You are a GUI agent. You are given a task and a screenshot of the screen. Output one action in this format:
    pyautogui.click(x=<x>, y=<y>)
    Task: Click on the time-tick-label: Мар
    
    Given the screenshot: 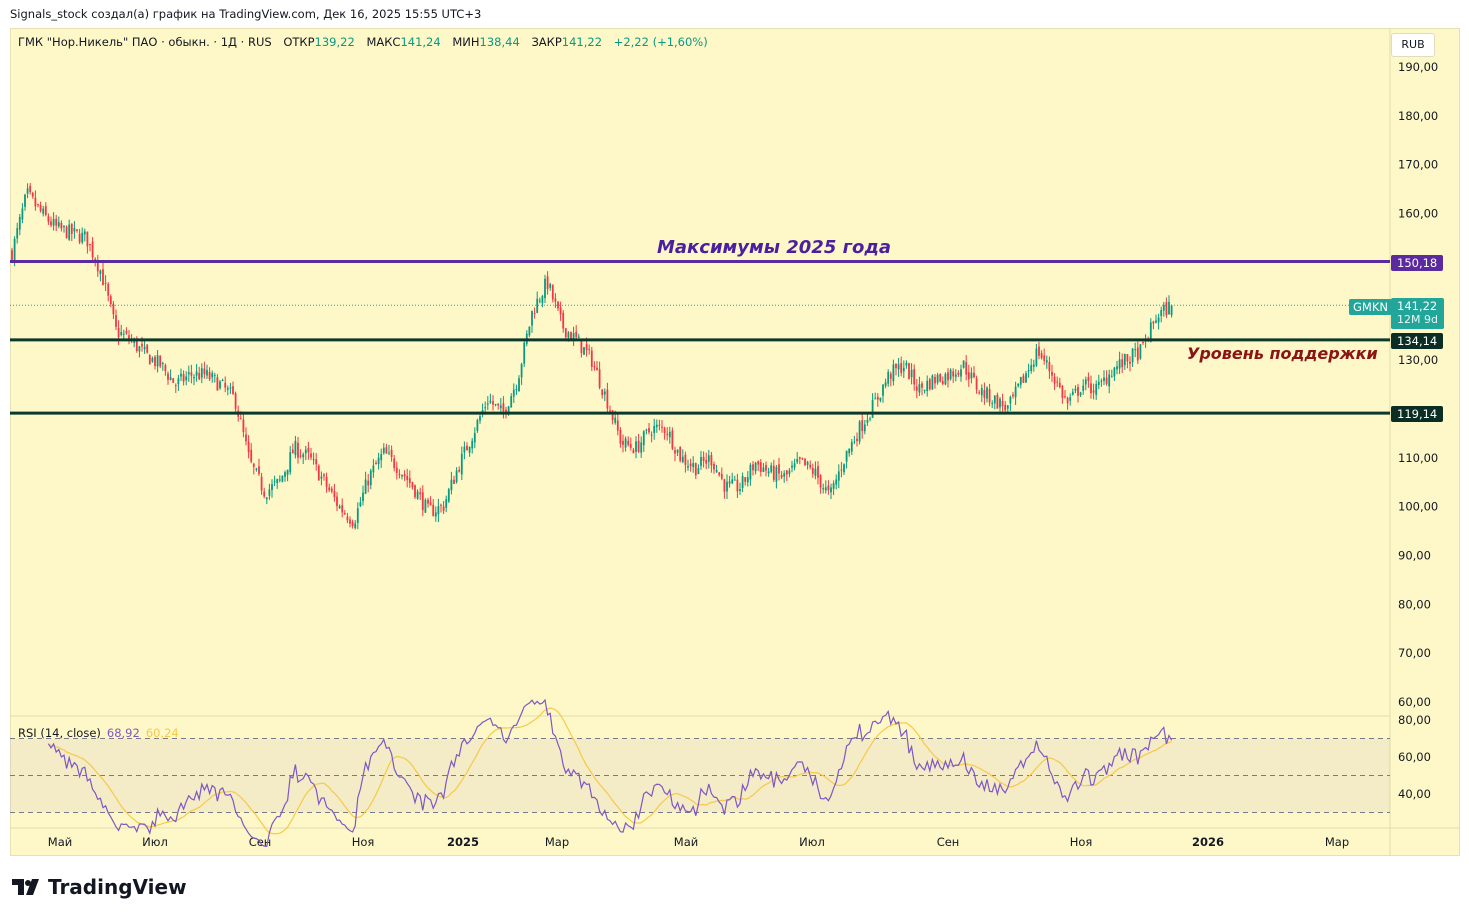 What is the action you would take?
    pyautogui.click(x=1337, y=842)
    